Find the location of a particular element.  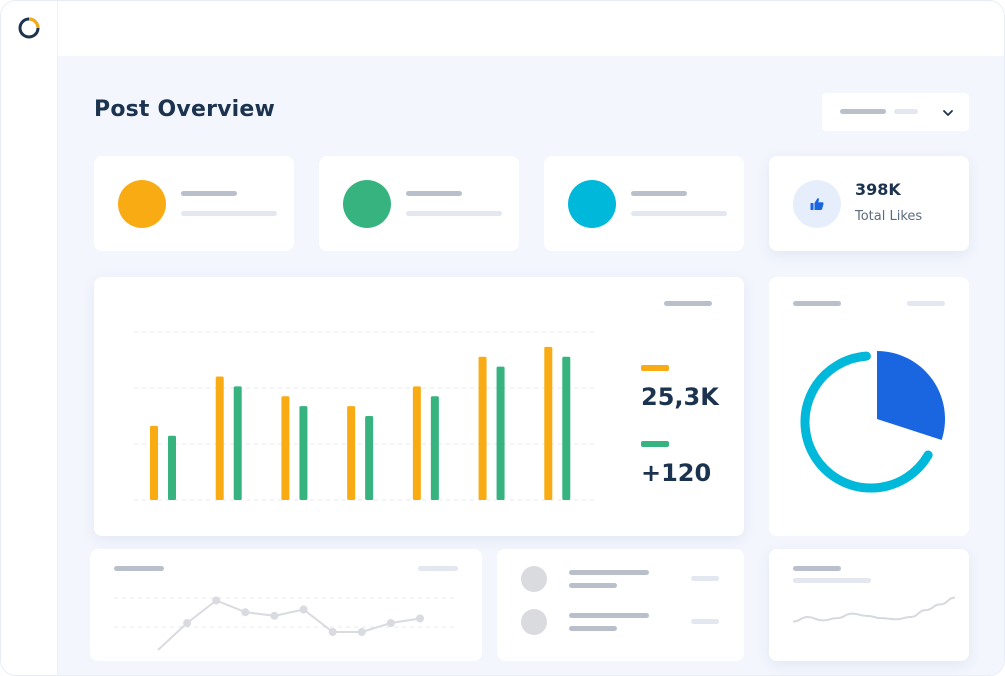

dropdown-value-placeholder-secondary is located at coordinates (906, 111).